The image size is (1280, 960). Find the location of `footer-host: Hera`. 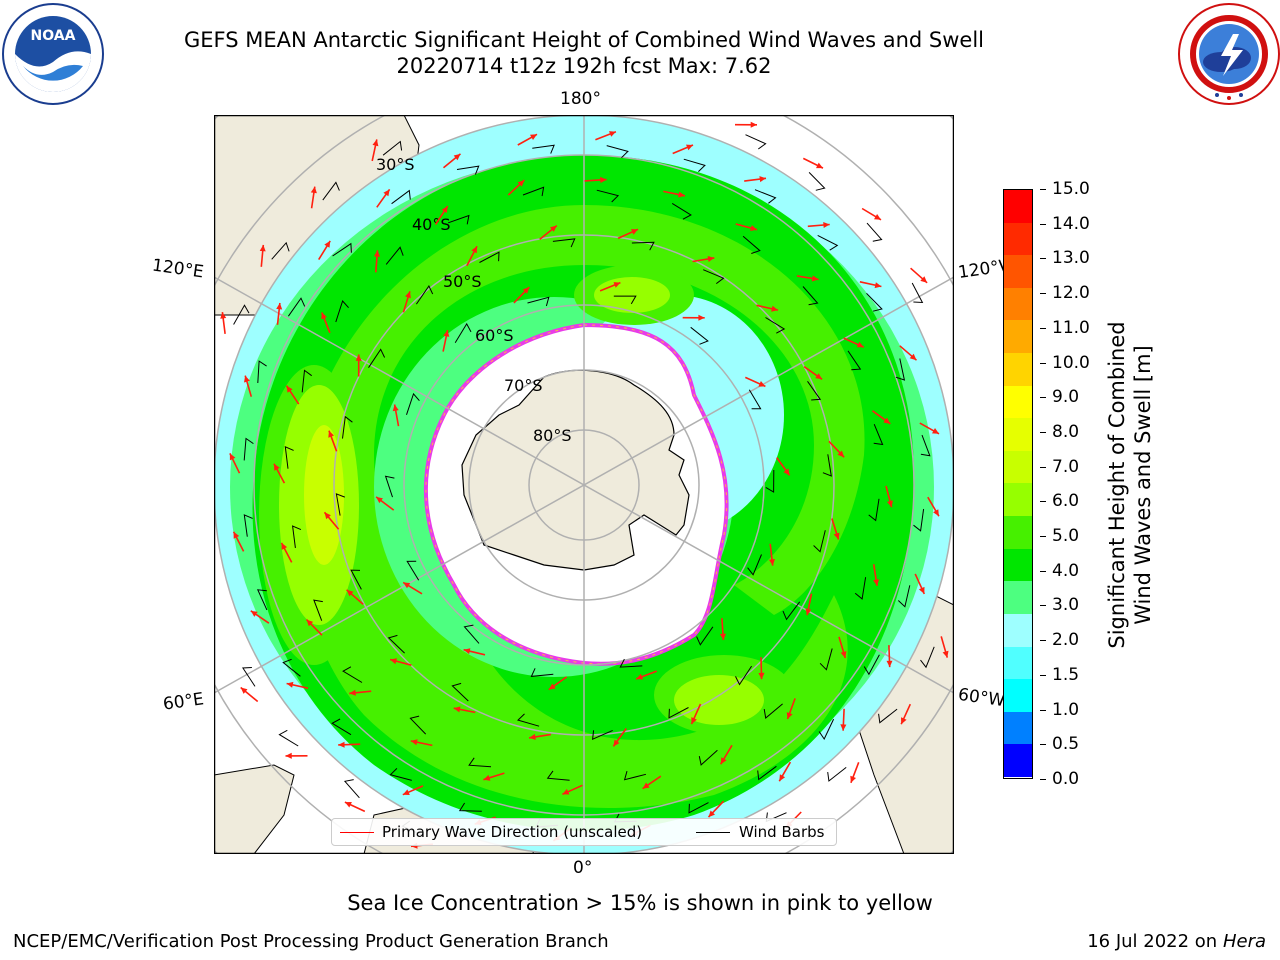

footer-host: Hera is located at coordinates (1244, 941).